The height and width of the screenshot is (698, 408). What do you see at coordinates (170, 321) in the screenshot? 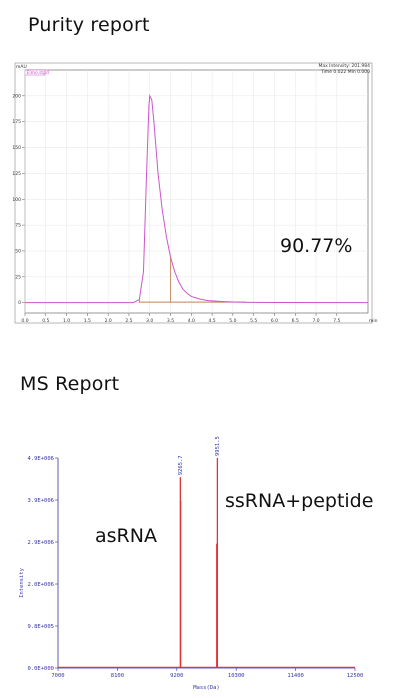
I see `x-tick-label: 3.5` at bounding box center [170, 321].